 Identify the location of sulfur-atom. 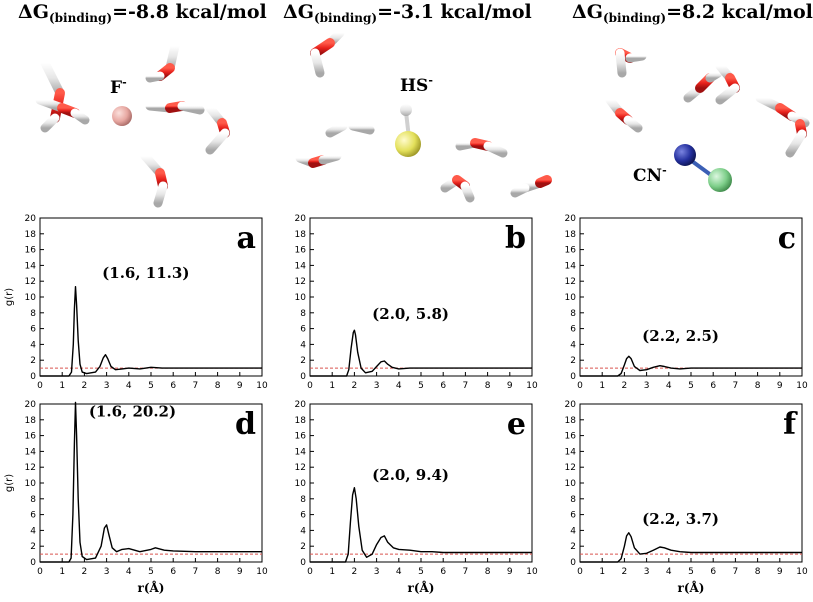
(408, 144).